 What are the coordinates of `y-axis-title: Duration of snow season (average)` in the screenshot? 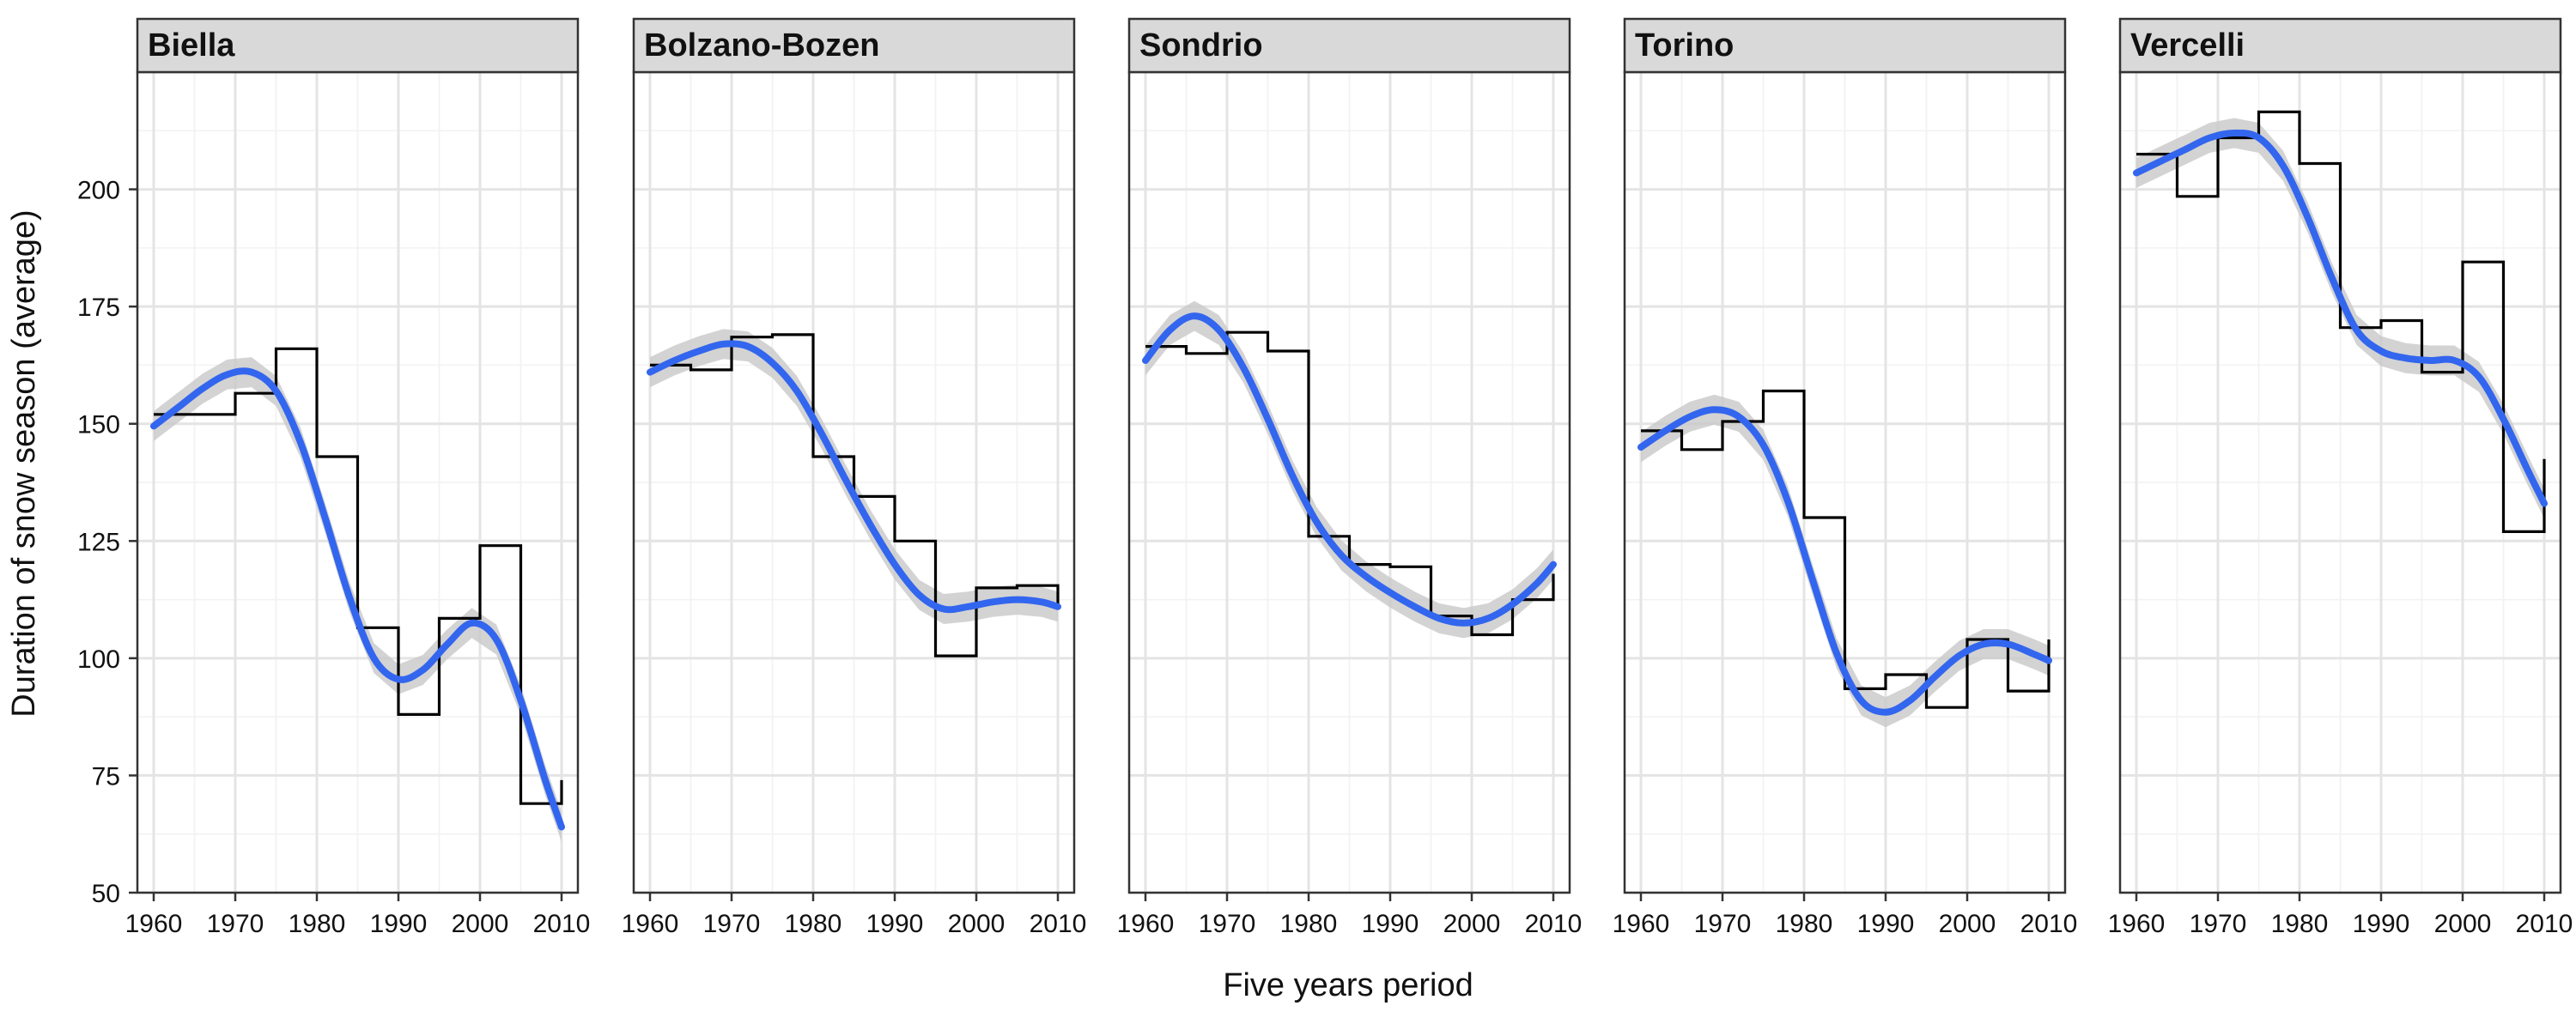 It's located at (24, 463).